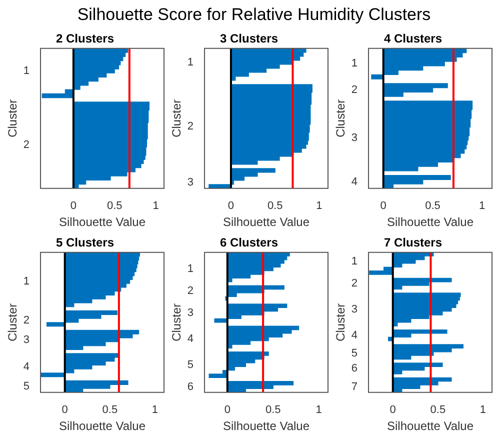 This screenshot has height=440, width=502. I want to click on text: Silhouette Score for Relative Humidity Clusters, so click(254, 15).